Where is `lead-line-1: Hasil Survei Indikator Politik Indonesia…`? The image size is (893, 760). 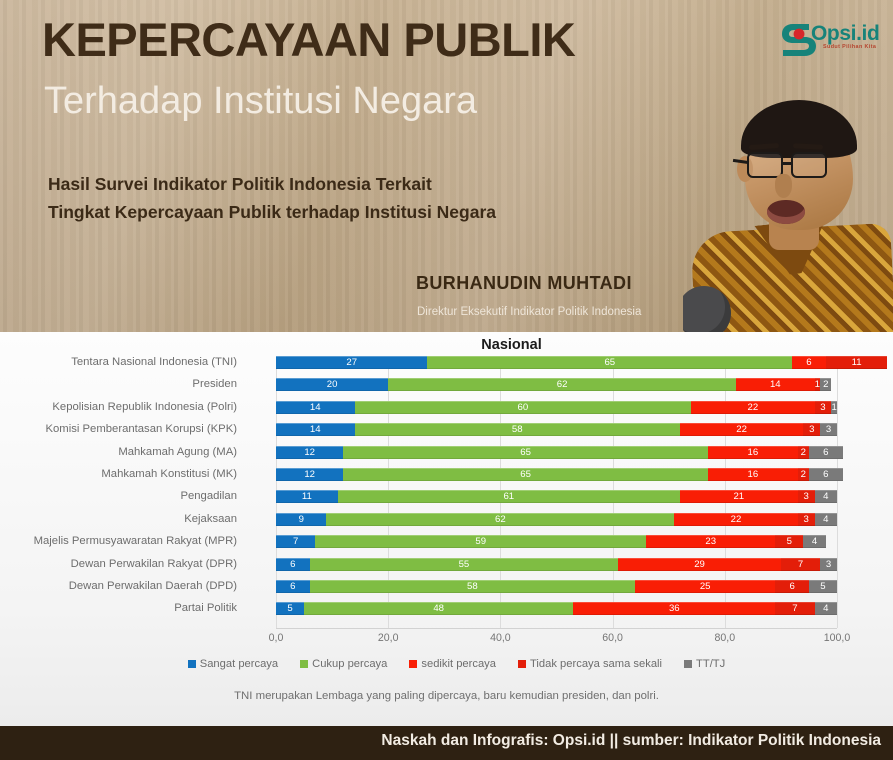
lead-line-1: Hasil Survei Indikator Politik Indonesia… is located at coordinates (240, 184).